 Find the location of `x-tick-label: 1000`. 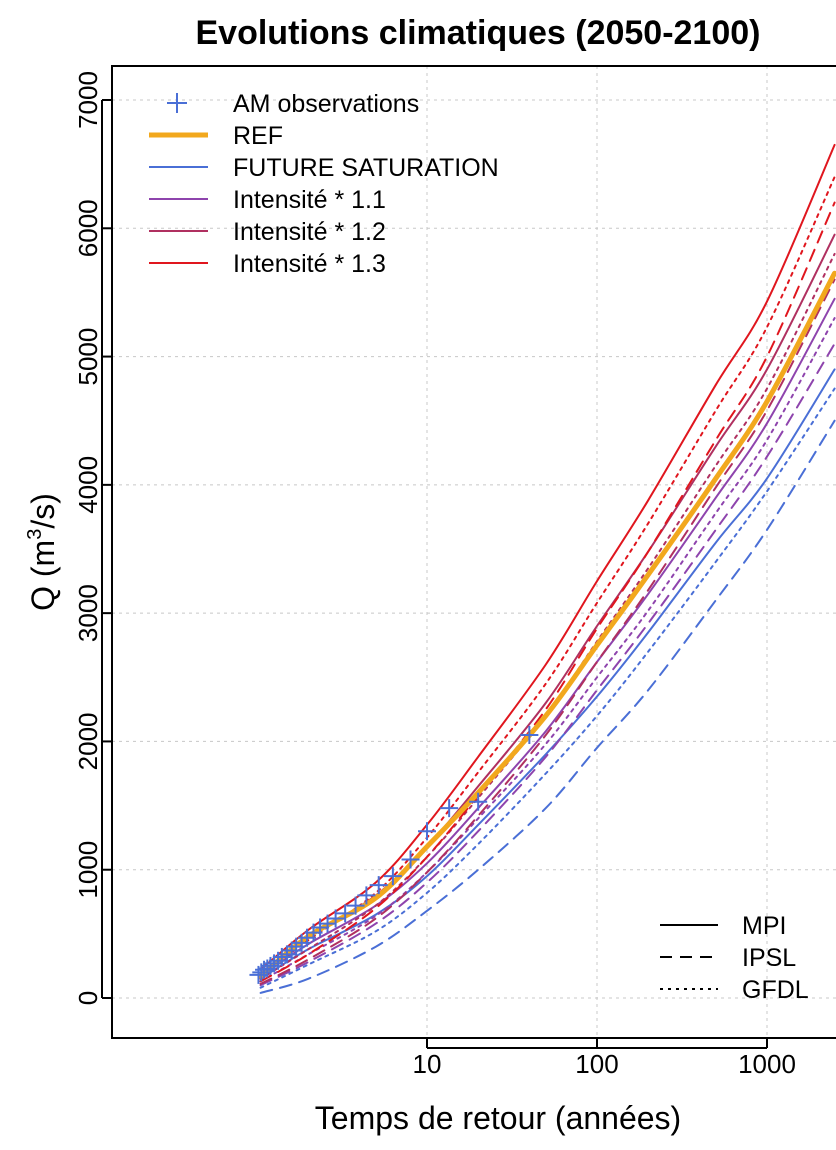

x-tick-label: 1000 is located at coordinates (767, 1064).